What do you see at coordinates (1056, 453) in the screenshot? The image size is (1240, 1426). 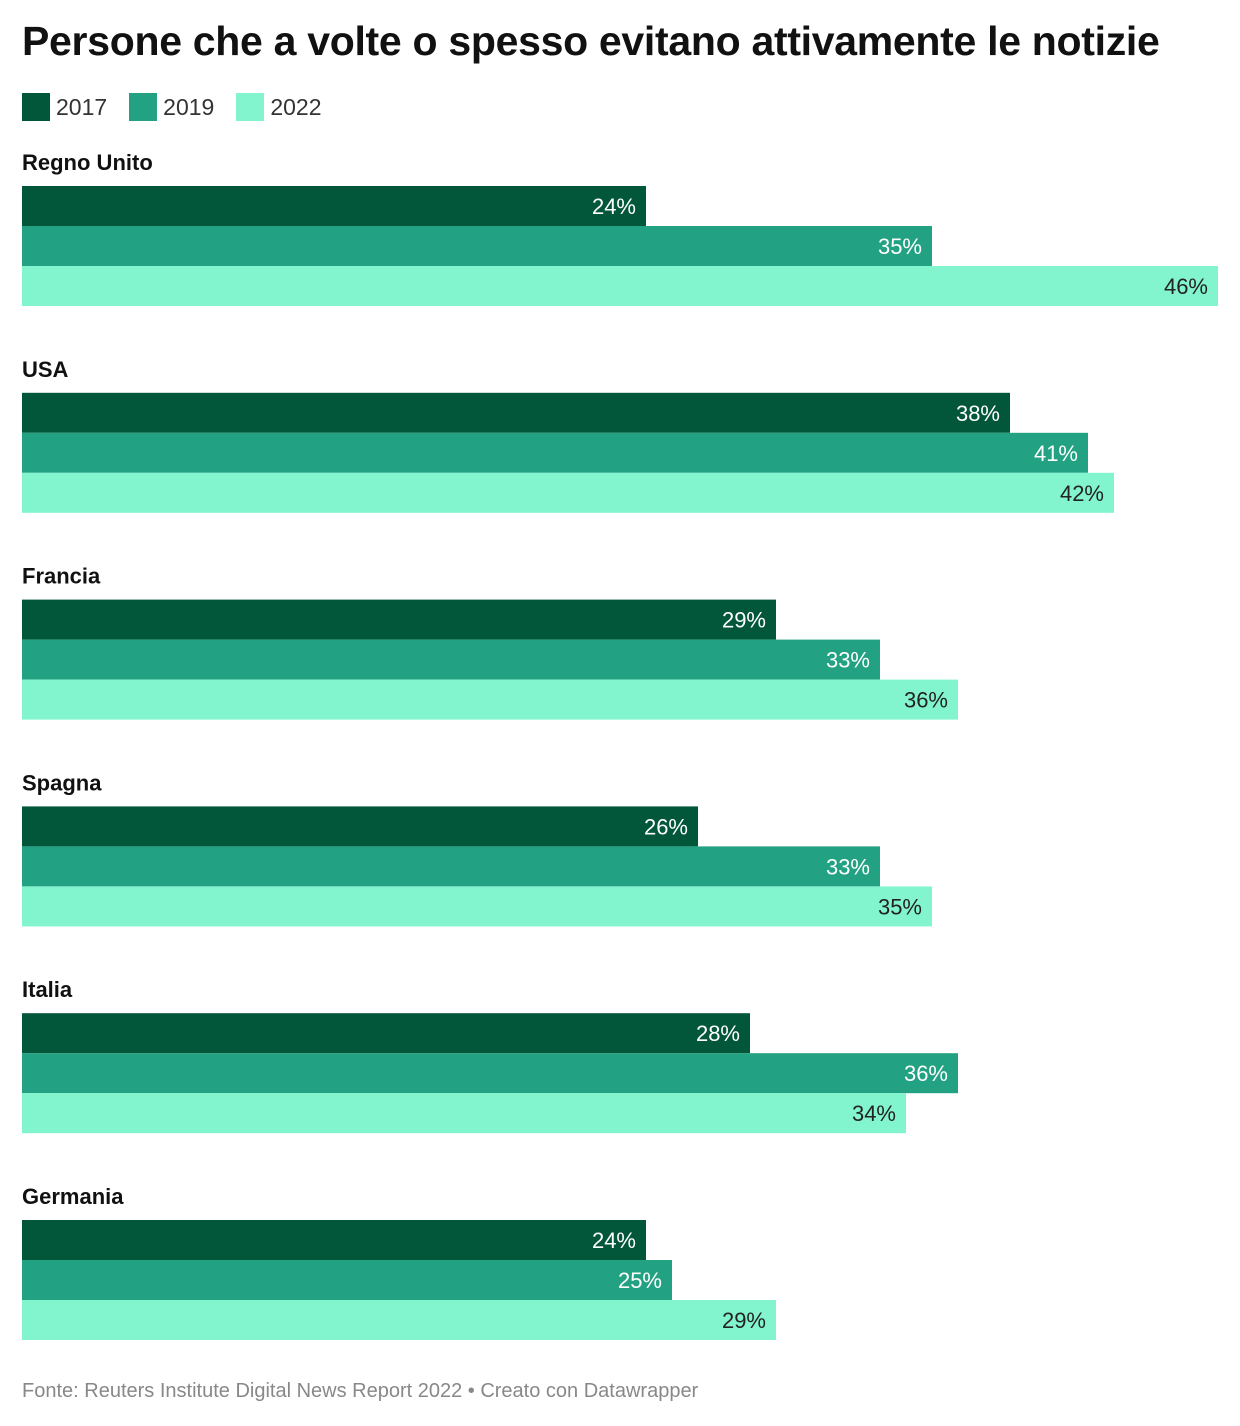 I see `value-label-usa-2019: 41%` at bounding box center [1056, 453].